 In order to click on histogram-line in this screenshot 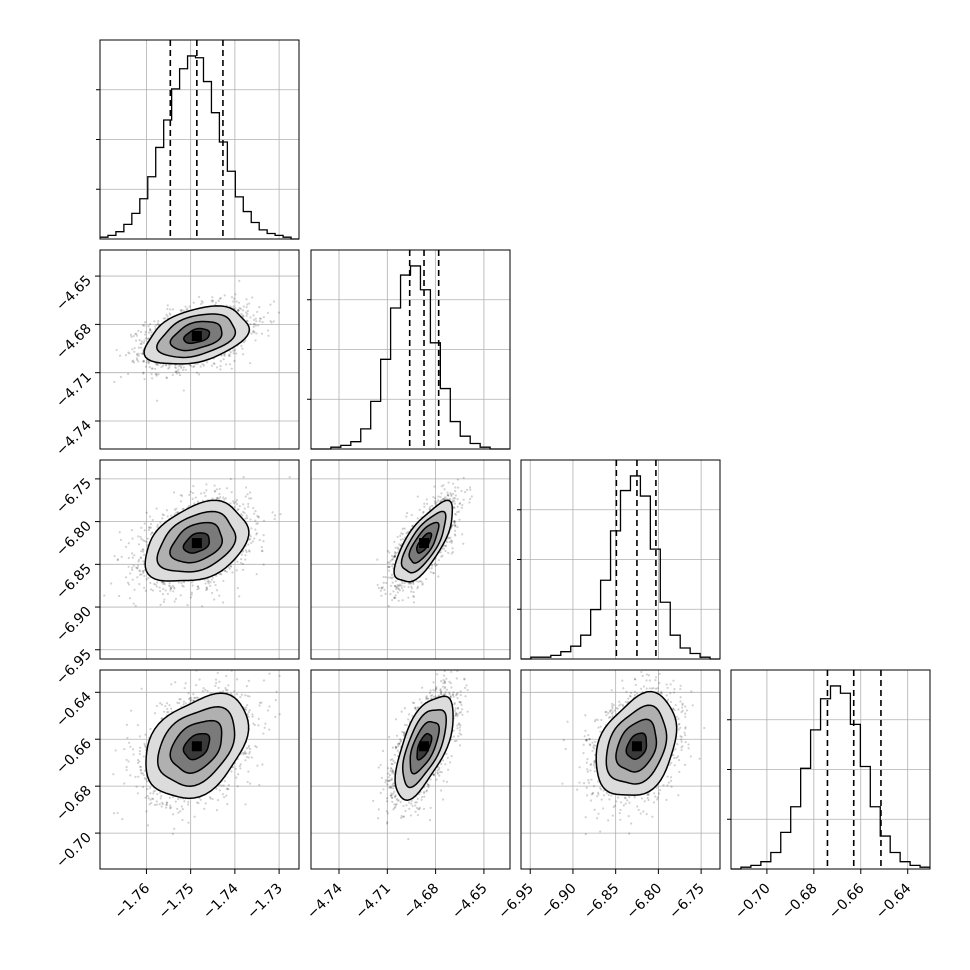, I will do `click(199, 147)`.